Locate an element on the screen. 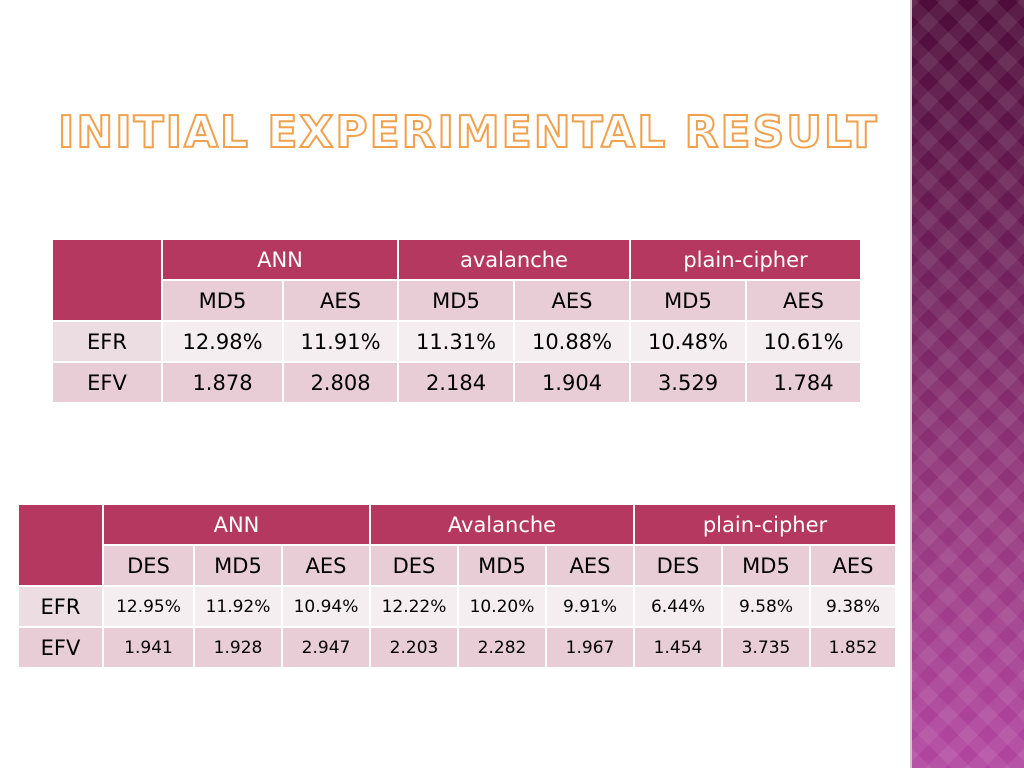 The height and width of the screenshot is (768, 1024). data-cell: 10.48% is located at coordinates (688, 341).